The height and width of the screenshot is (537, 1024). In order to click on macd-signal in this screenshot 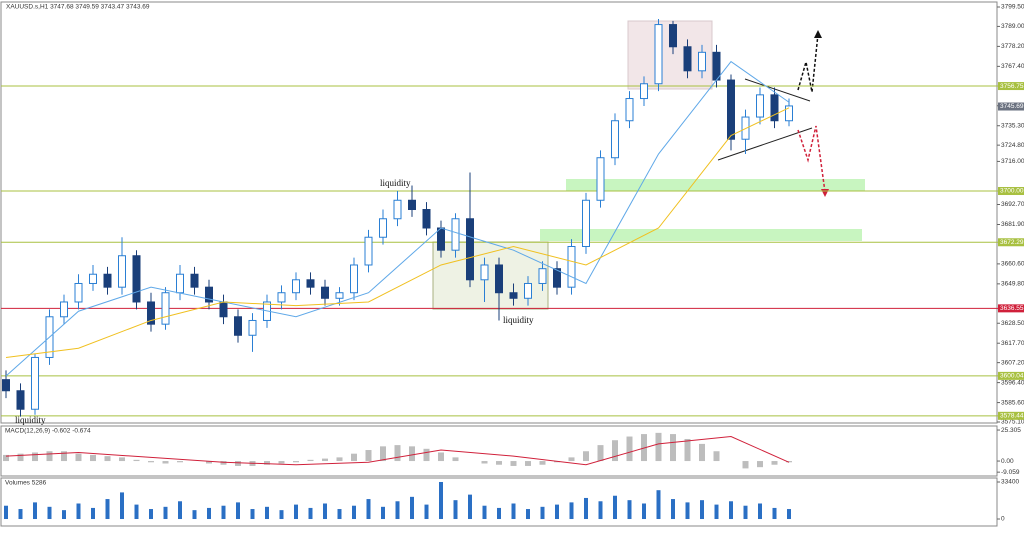, I will do `click(397, 451)`.